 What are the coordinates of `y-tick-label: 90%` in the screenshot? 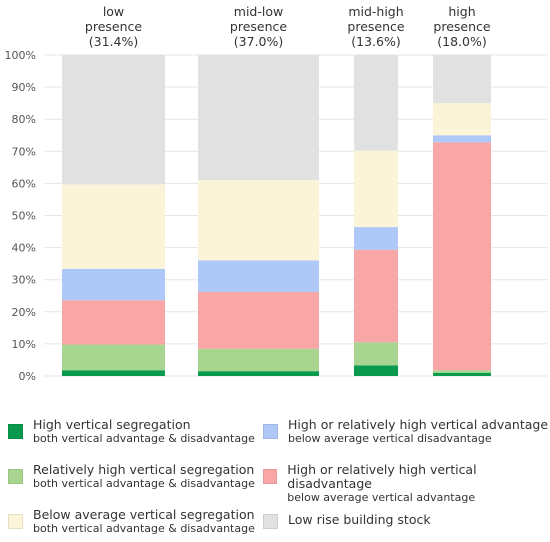 It's located at (24, 87).